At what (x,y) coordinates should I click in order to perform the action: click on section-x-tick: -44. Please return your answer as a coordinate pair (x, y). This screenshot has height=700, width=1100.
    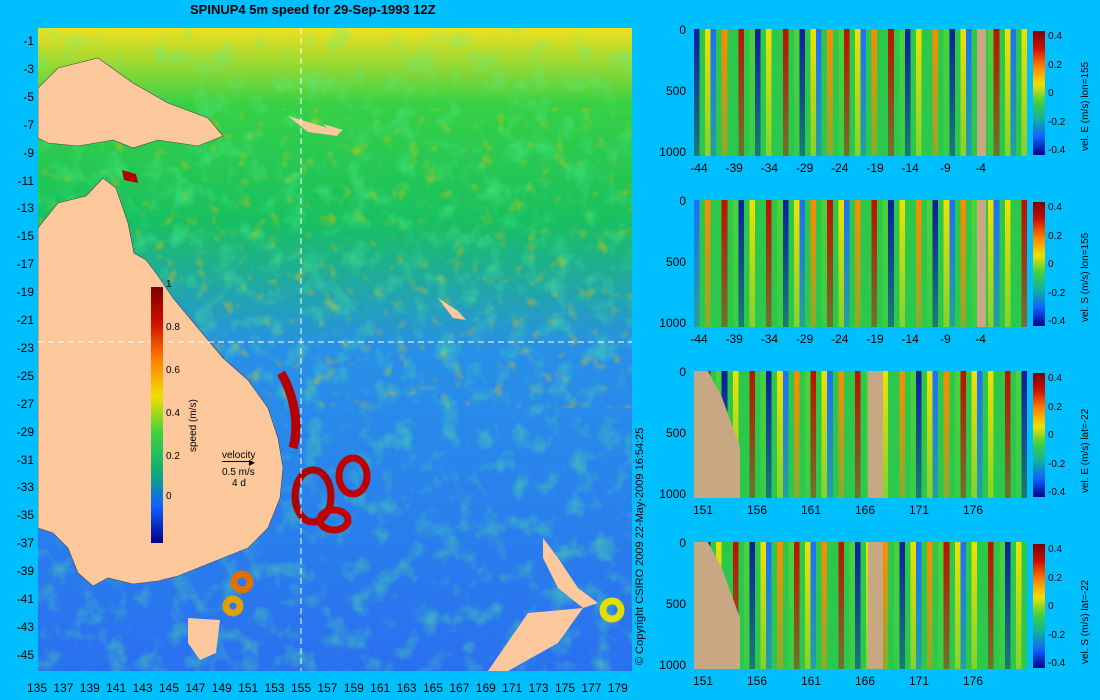
    Looking at the image, I should click on (699, 339).